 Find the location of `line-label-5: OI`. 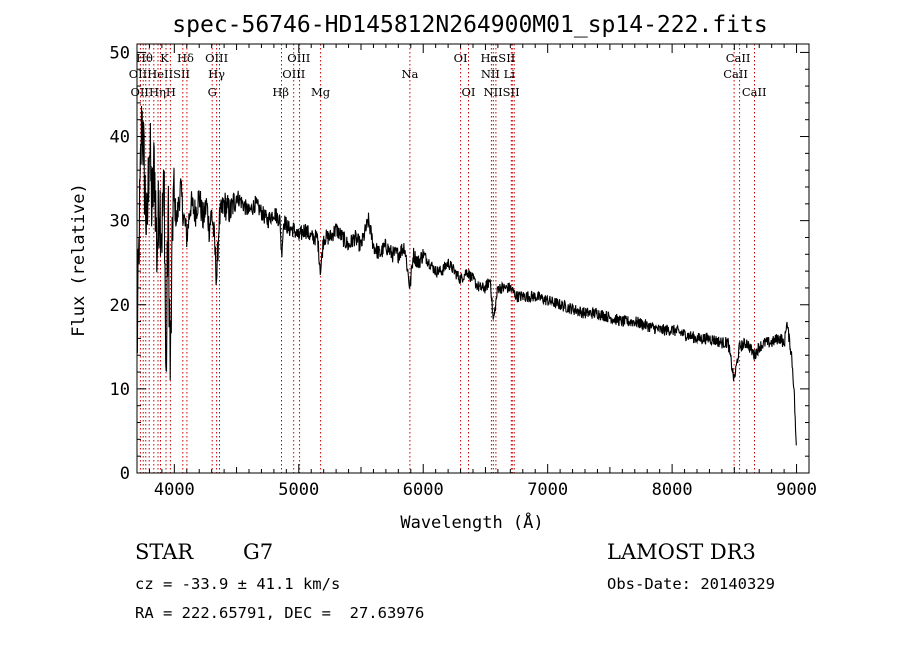

line-label-5: OI is located at coordinates (461, 58).